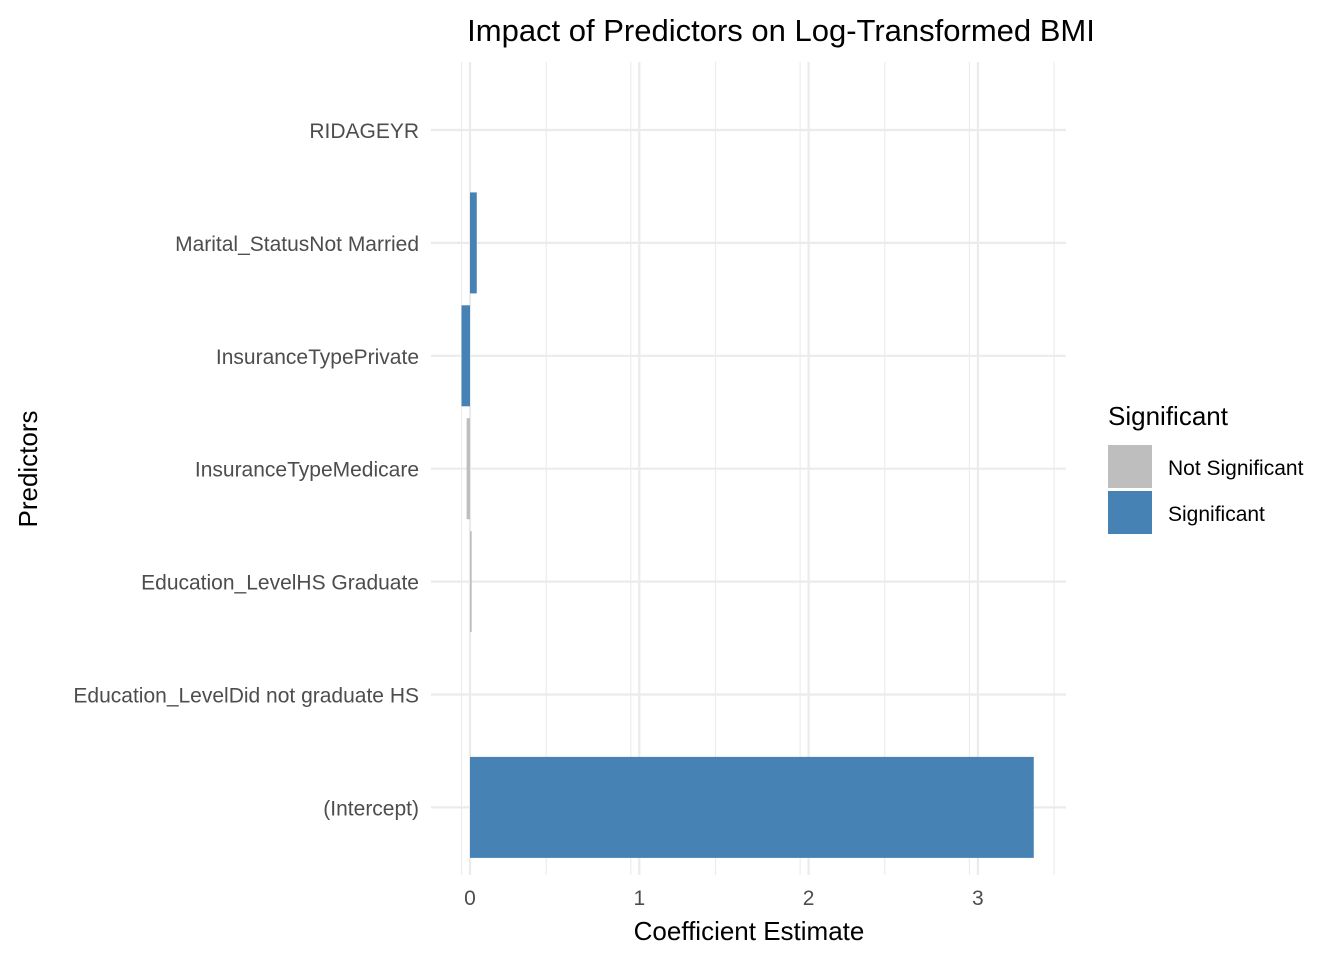  Describe the element at coordinates (364, 131) in the screenshot. I see `y-tick-label: RIDAGEYR` at that location.